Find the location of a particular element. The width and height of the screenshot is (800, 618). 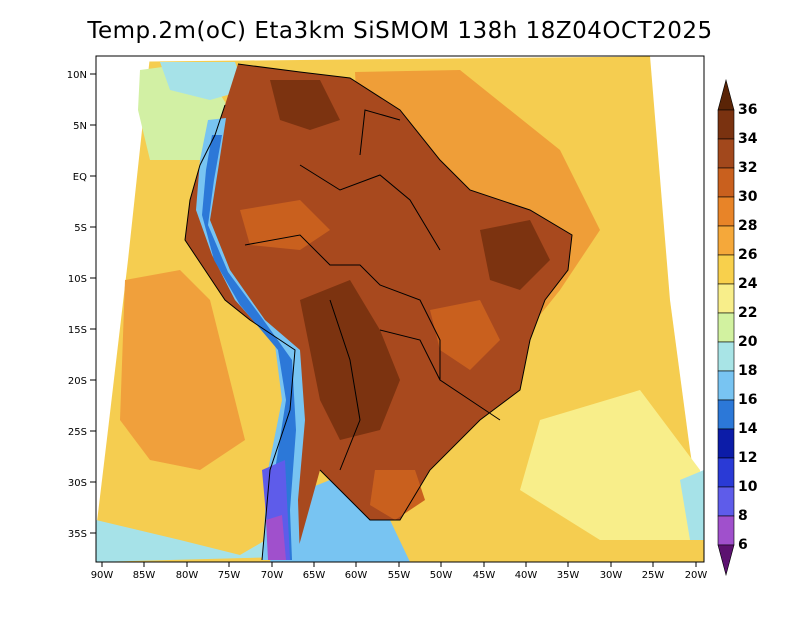

lon-label: 90W is located at coordinates (102, 575).